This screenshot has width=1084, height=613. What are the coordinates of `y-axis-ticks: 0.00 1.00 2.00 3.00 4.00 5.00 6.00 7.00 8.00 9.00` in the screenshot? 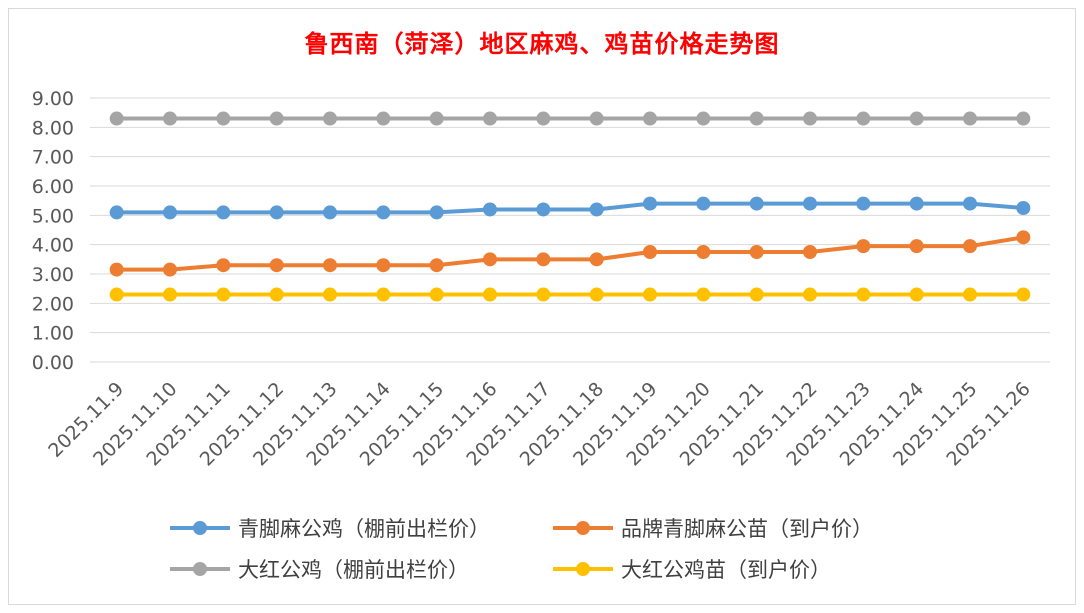 It's located at (53, 231).